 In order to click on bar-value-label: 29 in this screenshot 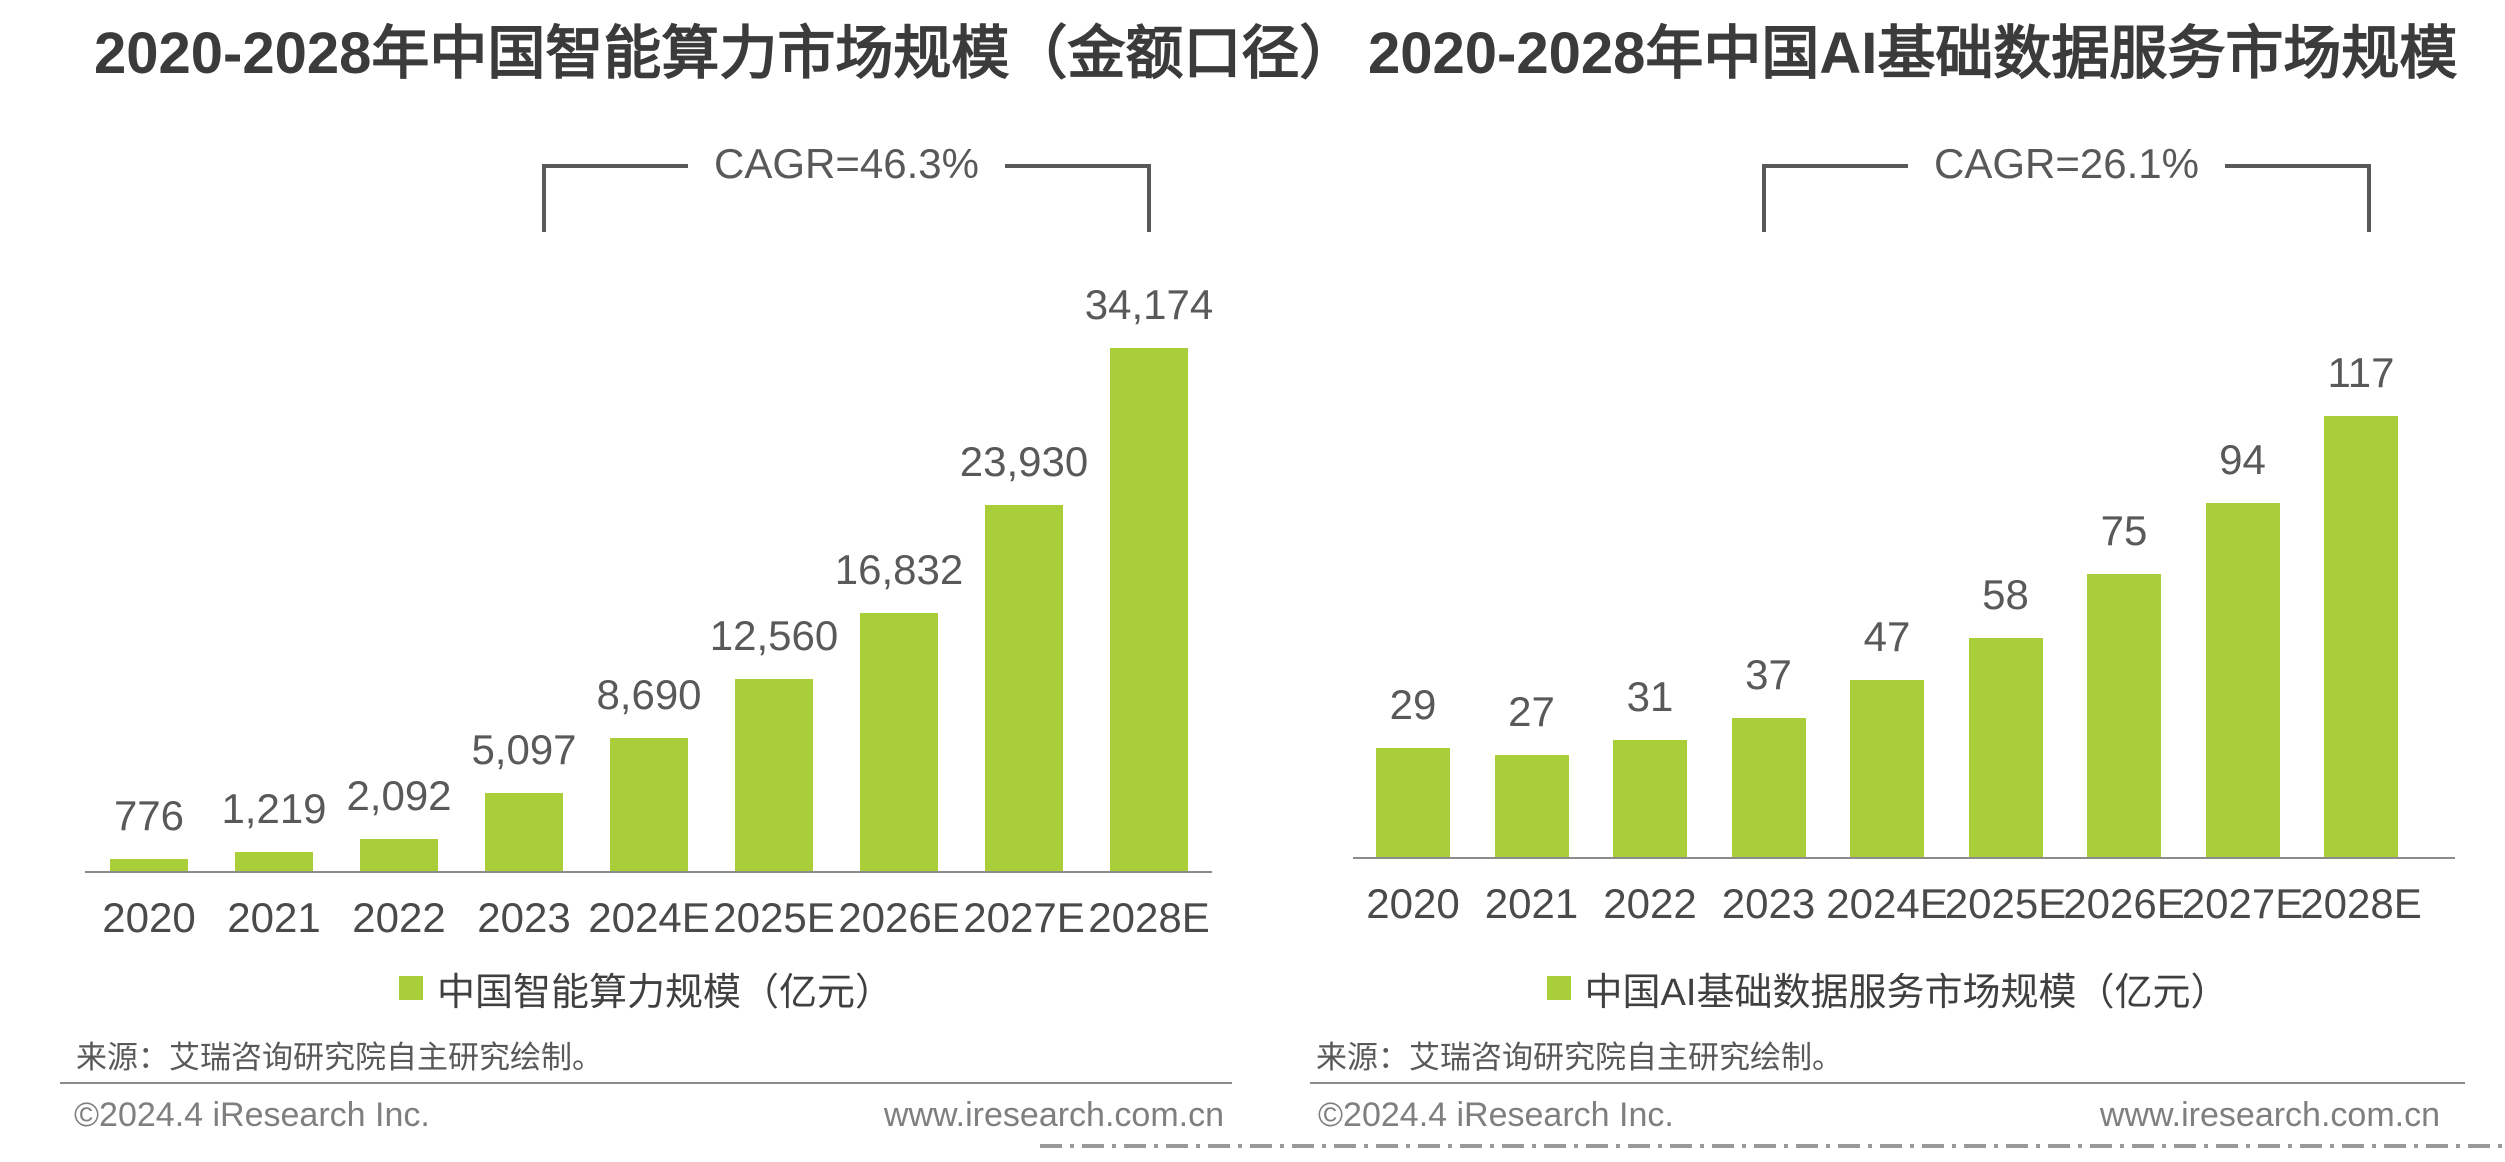, I will do `click(1413, 704)`.